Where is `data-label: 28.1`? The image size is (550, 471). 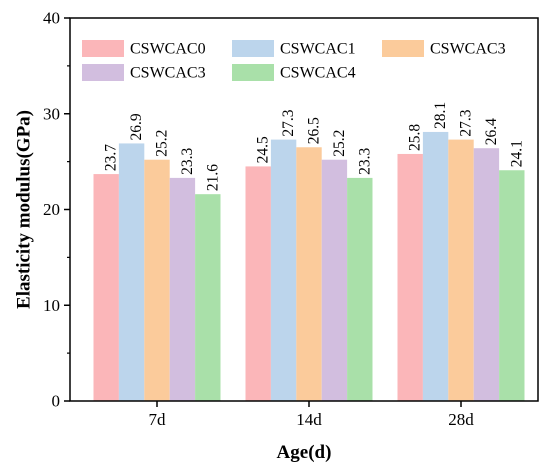 data-label: 28.1 is located at coordinates (440, 115).